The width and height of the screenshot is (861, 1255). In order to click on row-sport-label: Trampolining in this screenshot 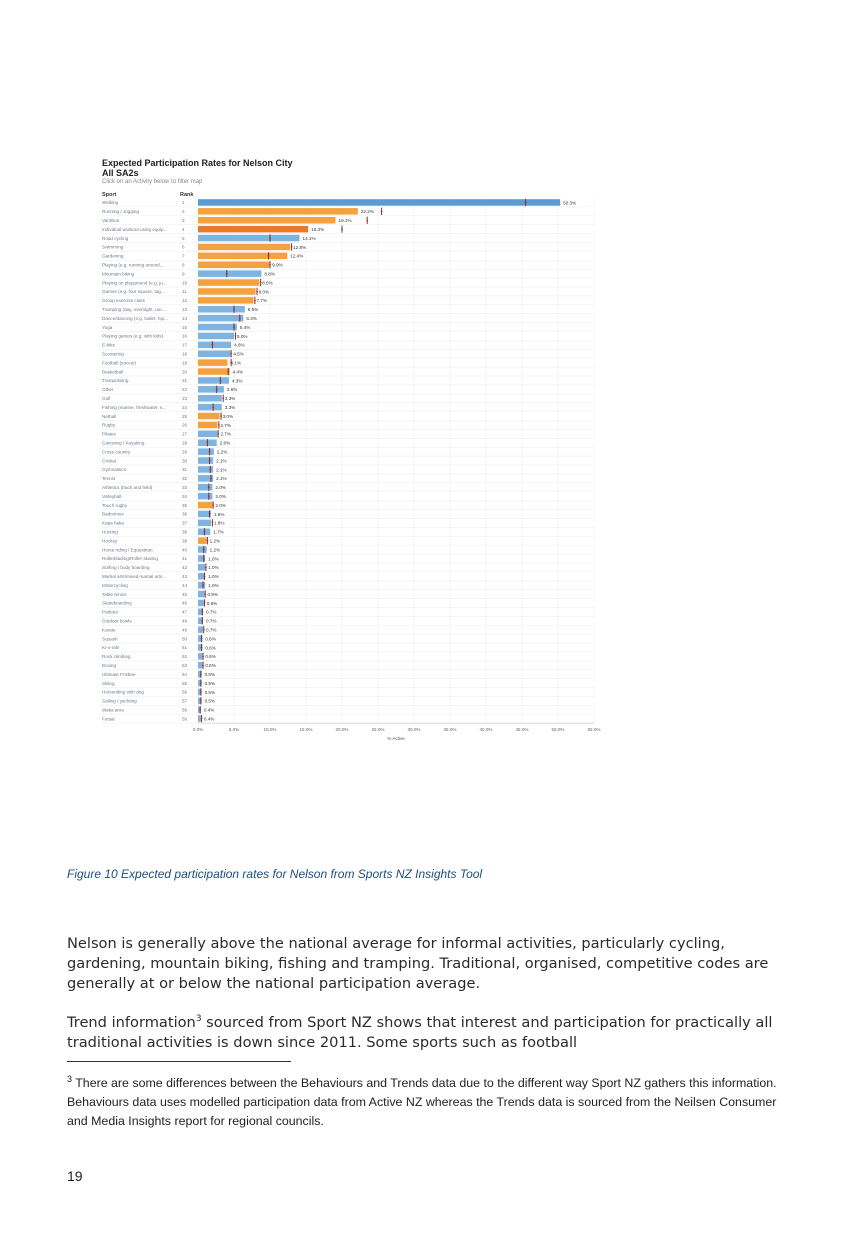, I will do `click(115, 380)`.